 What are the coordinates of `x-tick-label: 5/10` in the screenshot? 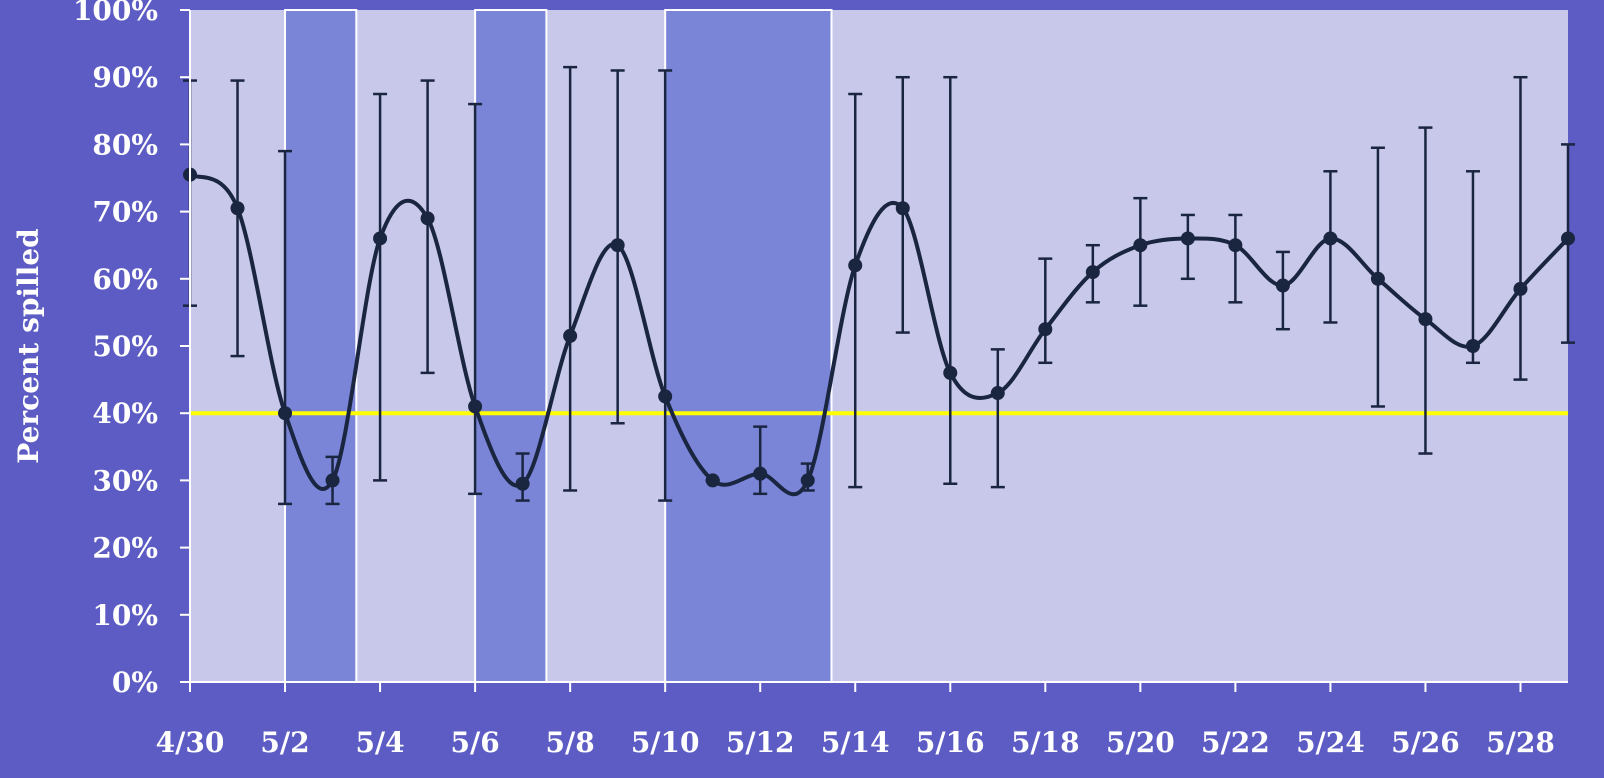 It's located at (665, 742).